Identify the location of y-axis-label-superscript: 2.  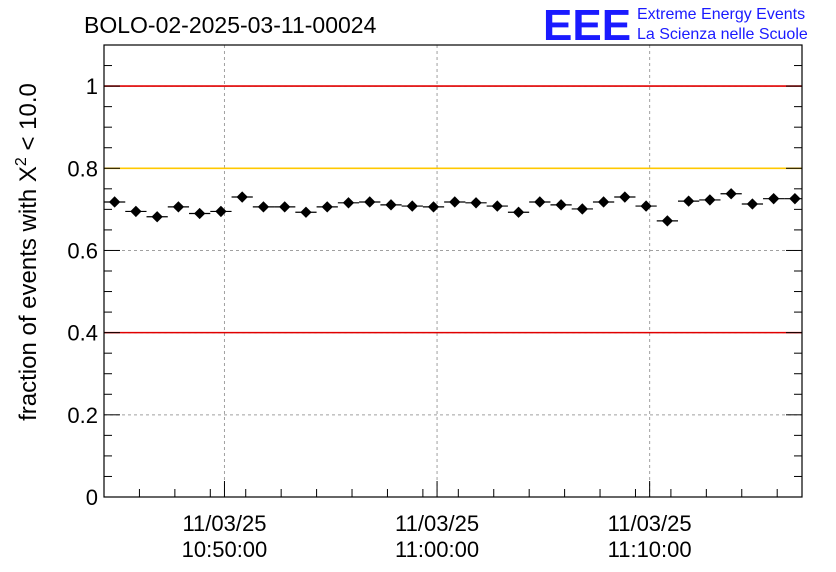
(21, 161).